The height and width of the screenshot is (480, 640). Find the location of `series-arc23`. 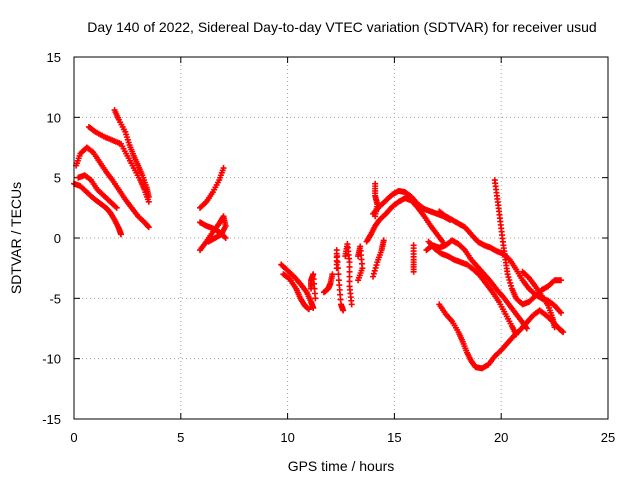

series-arc23 is located at coordinates (500, 262).